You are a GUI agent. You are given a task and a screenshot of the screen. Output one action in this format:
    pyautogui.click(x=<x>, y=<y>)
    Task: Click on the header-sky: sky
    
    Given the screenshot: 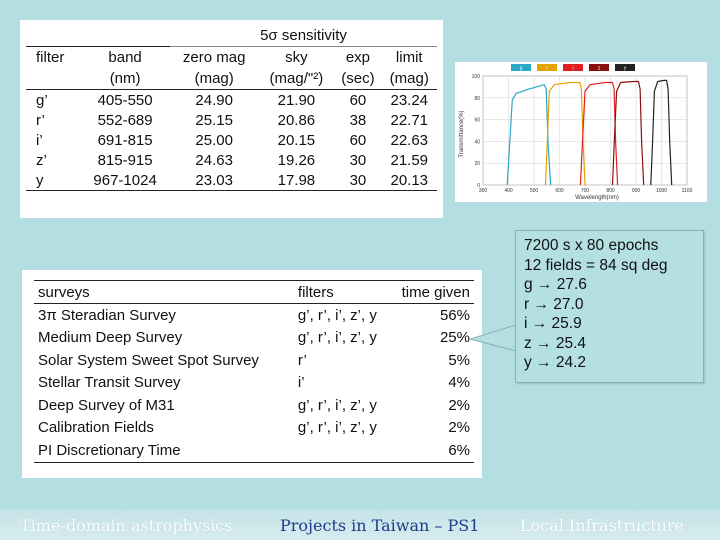 What is the action you would take?
    pyautogui.click(x=296, y=56)
    